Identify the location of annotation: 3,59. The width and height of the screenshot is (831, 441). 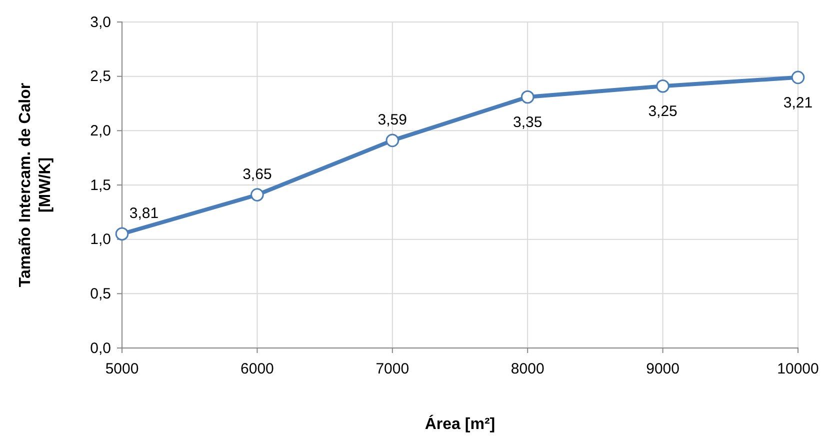
(392, 119).